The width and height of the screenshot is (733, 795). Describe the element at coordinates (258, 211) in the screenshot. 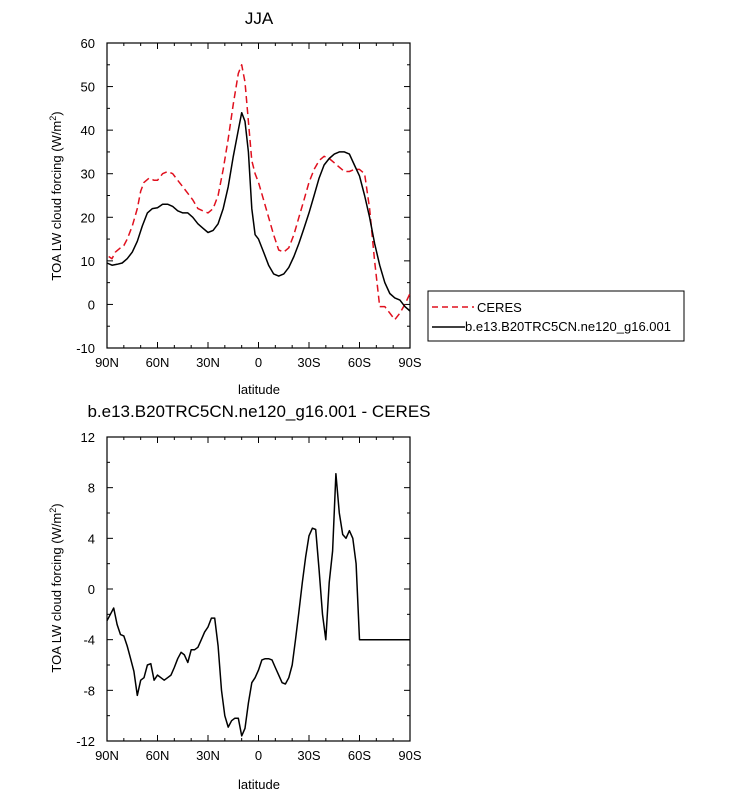

I see `top-series-line-model` at that location.